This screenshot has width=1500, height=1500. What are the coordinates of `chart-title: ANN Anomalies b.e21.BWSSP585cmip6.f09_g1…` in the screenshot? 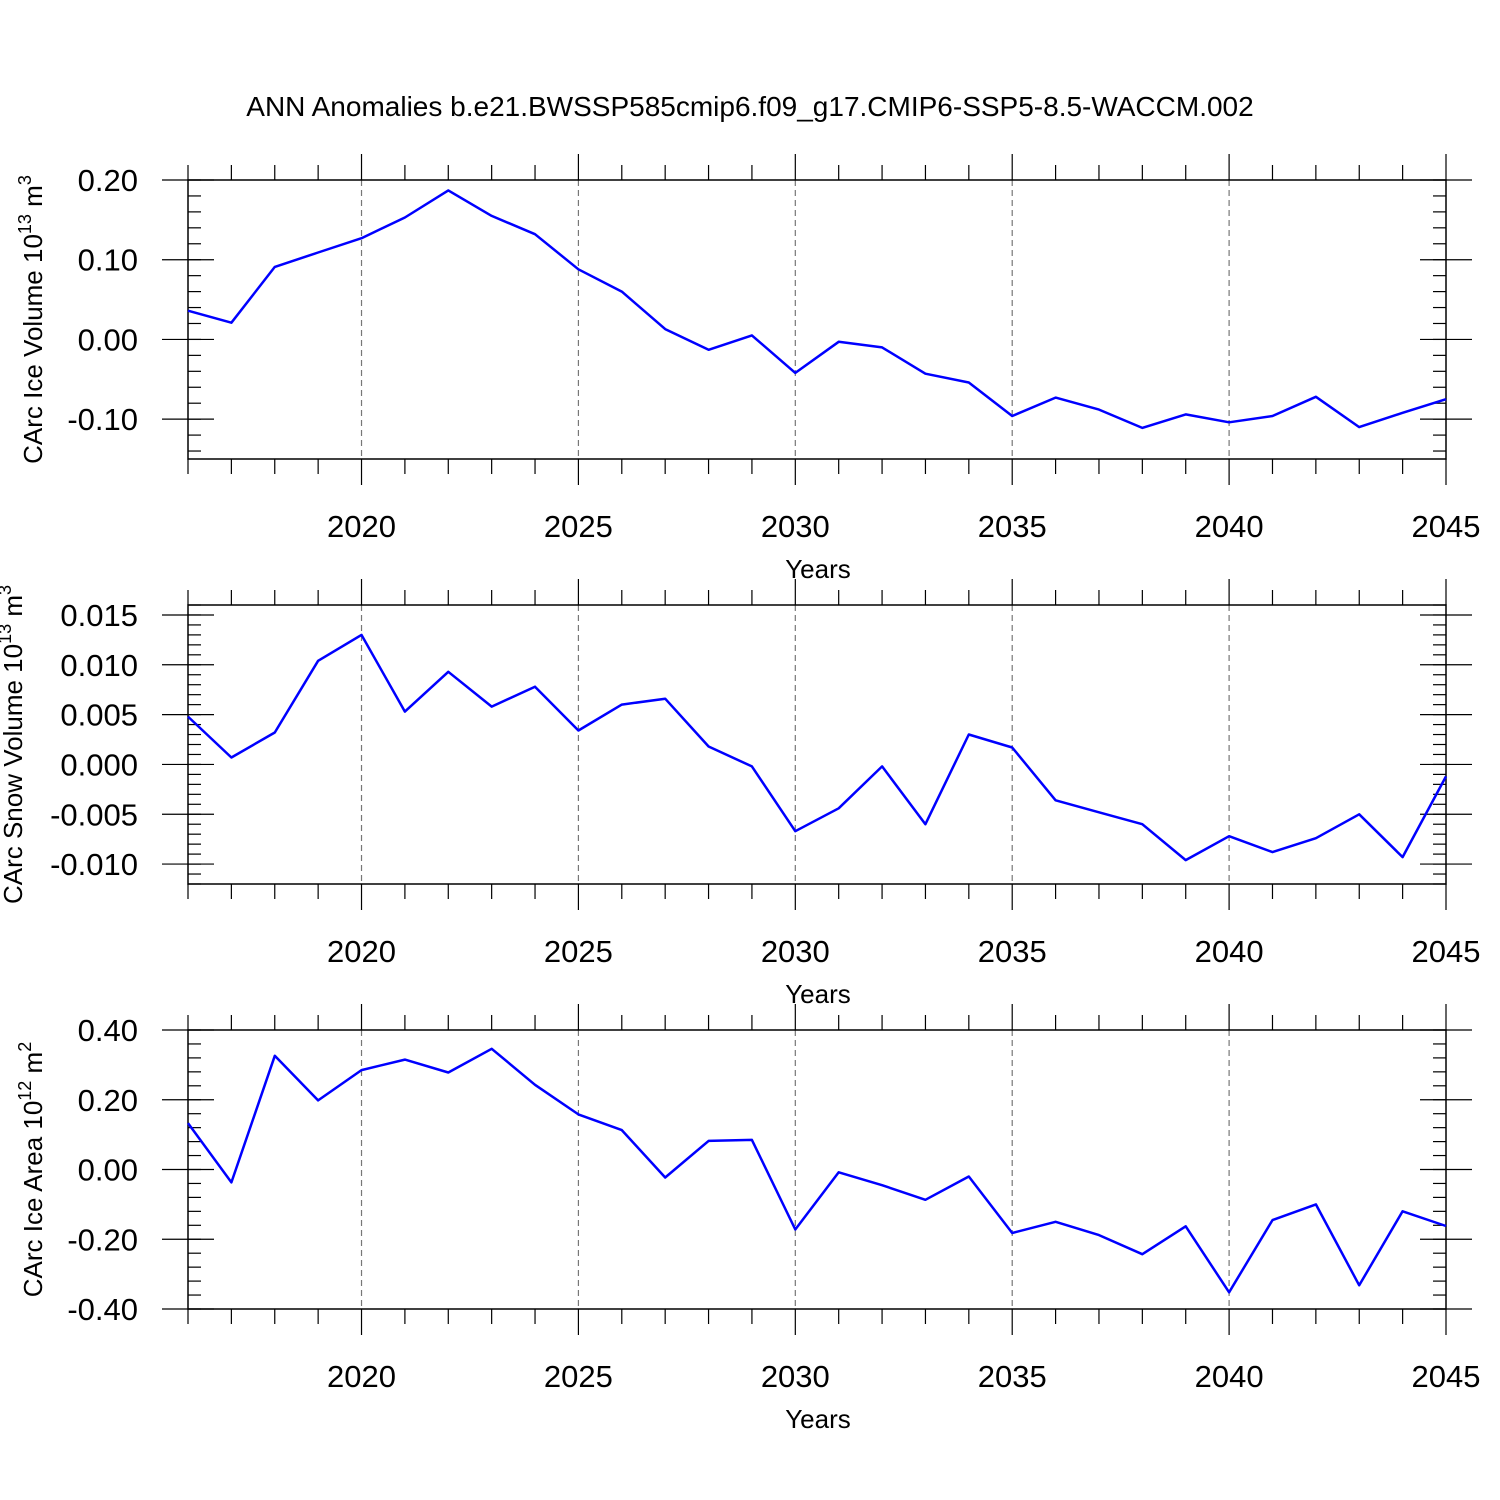 It's located at (749, 106).